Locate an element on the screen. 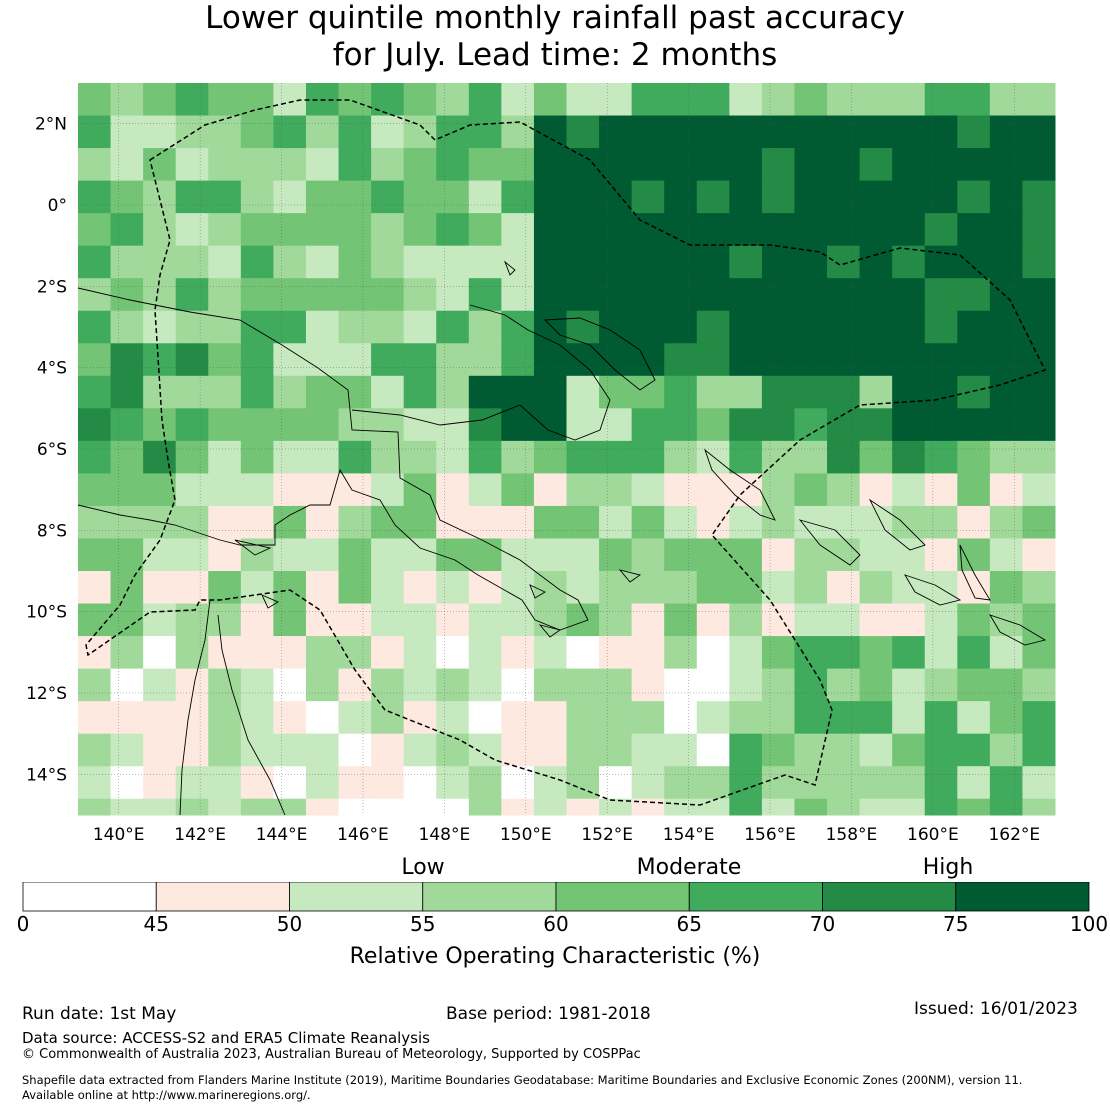 This screenshot has height=1110, width=1110. colorbar-tick-label: 70 is located at coordinates (822, 924).